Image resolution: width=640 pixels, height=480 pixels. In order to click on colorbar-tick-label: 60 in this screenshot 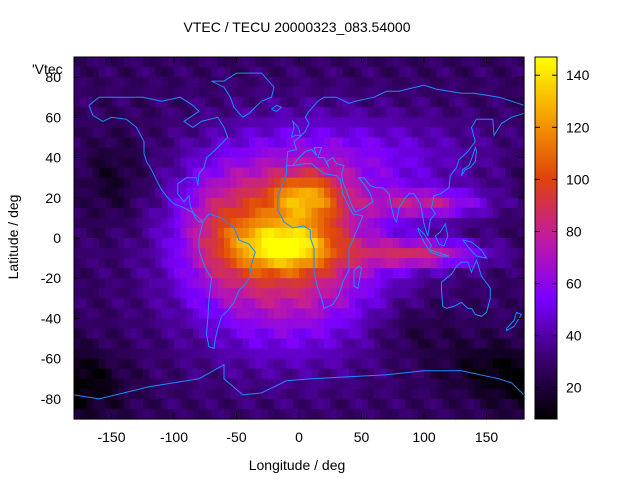, I will do `click(574, 284)`.